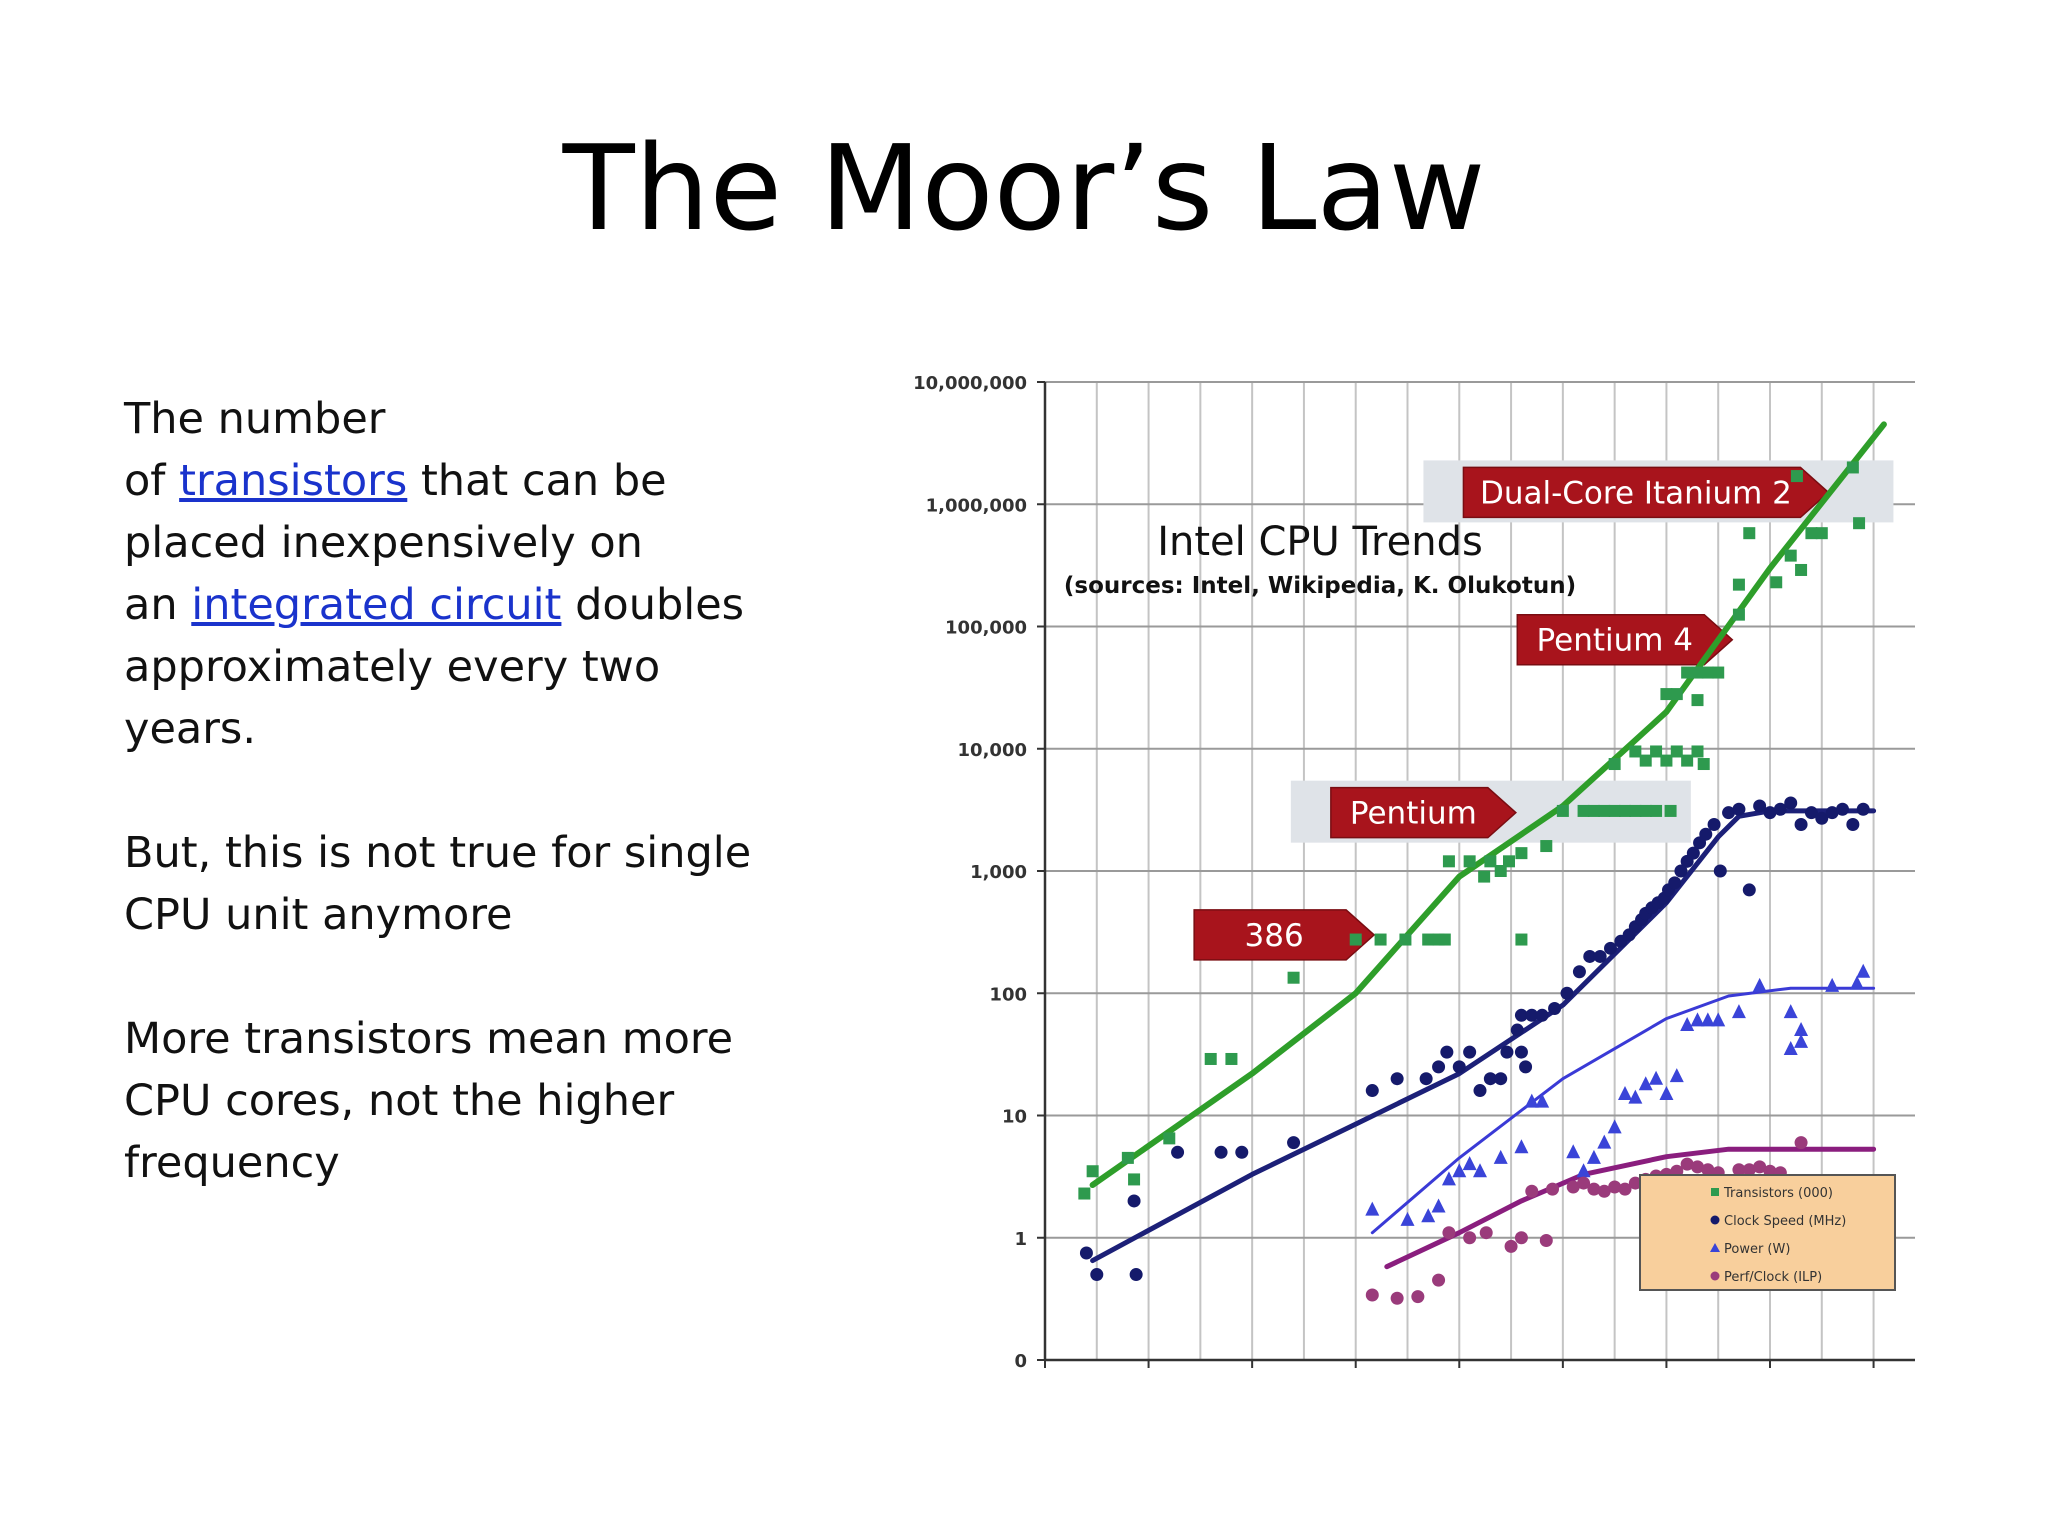  Describe the element at coordinates (293, 481) in the screenshot. I see `transistors-link: transistors` at that location.